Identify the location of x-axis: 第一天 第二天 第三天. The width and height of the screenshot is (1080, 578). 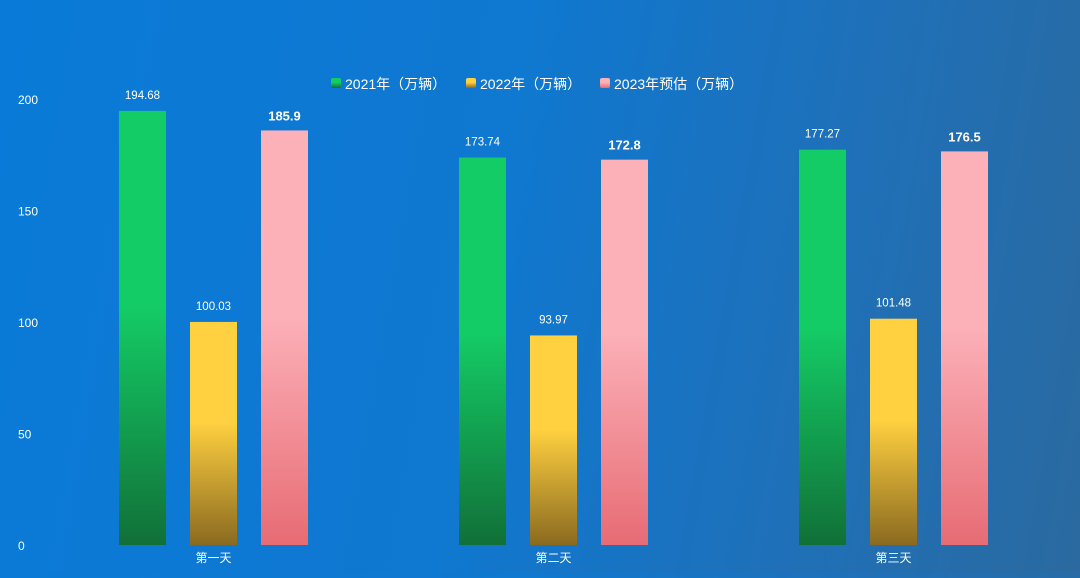
(553, 558).